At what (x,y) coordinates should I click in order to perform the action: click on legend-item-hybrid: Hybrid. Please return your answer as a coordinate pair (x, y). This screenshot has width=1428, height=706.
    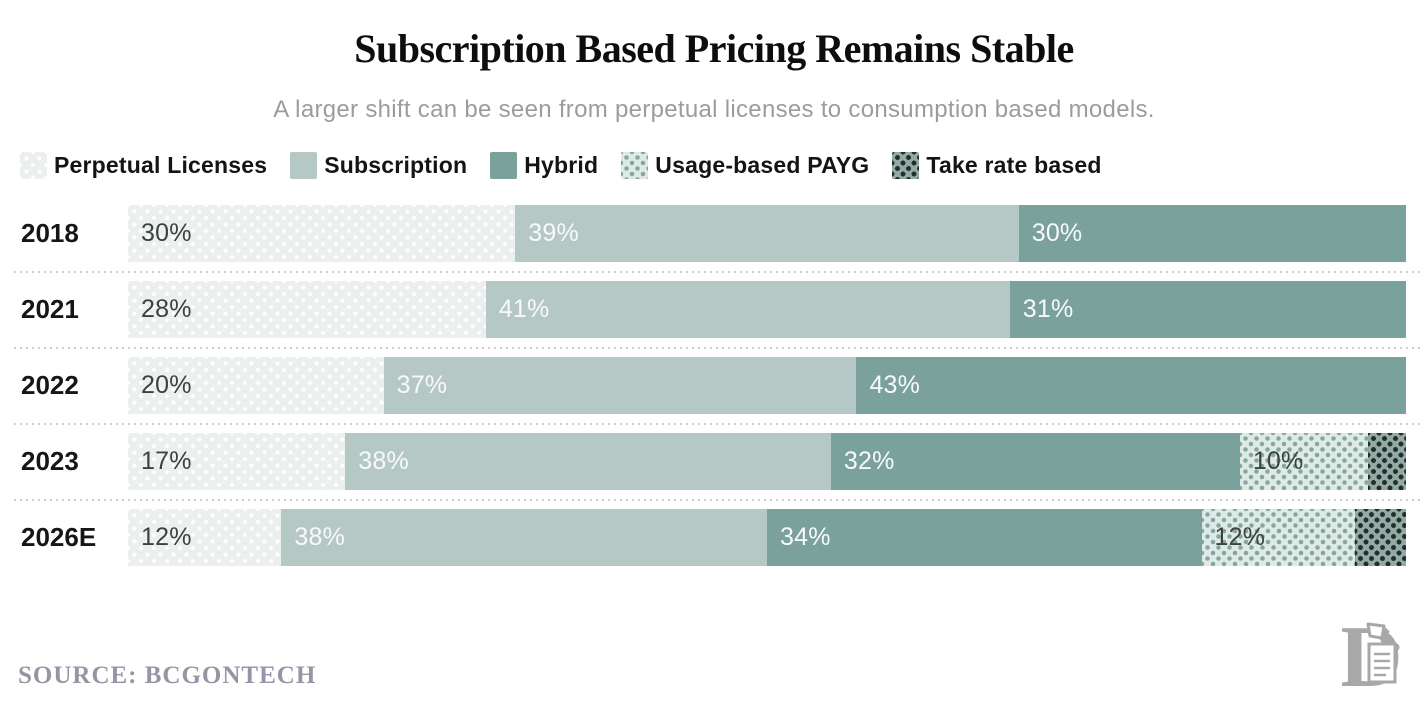
    Looking at the image, I should click on (544, 165).